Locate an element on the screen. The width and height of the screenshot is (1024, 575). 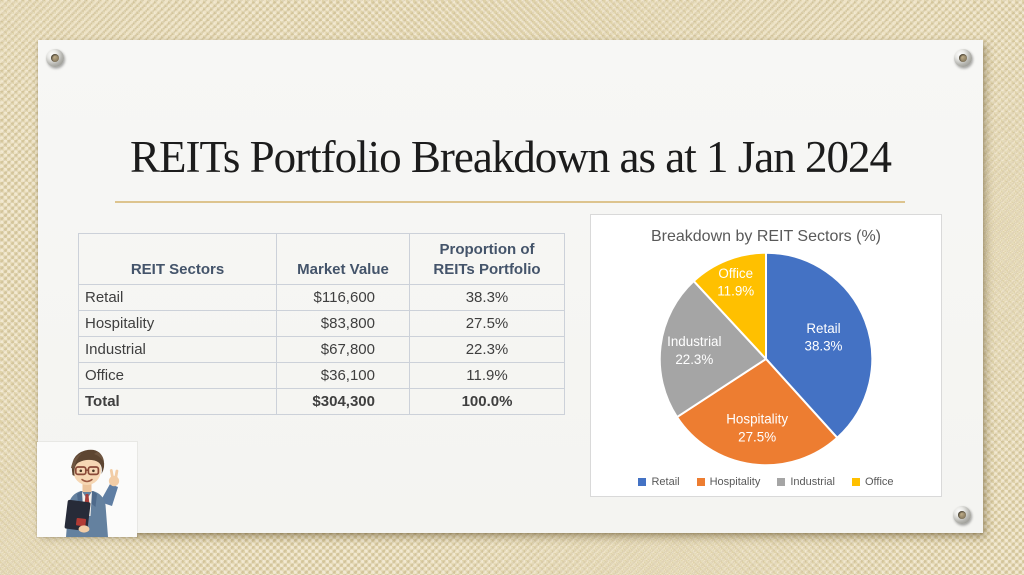
legend-item-retail: Retail is located at coordinates (659, 482).